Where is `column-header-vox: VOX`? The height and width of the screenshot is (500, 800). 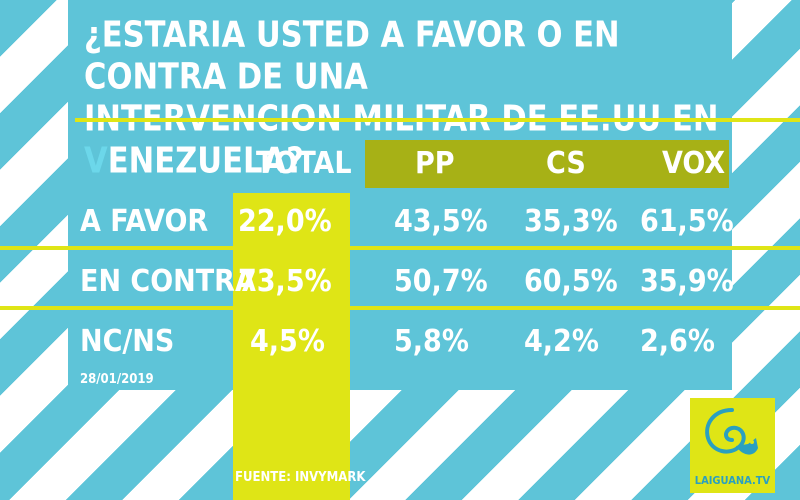 column-header-vox: VOX is located at coordinates (694, 163).